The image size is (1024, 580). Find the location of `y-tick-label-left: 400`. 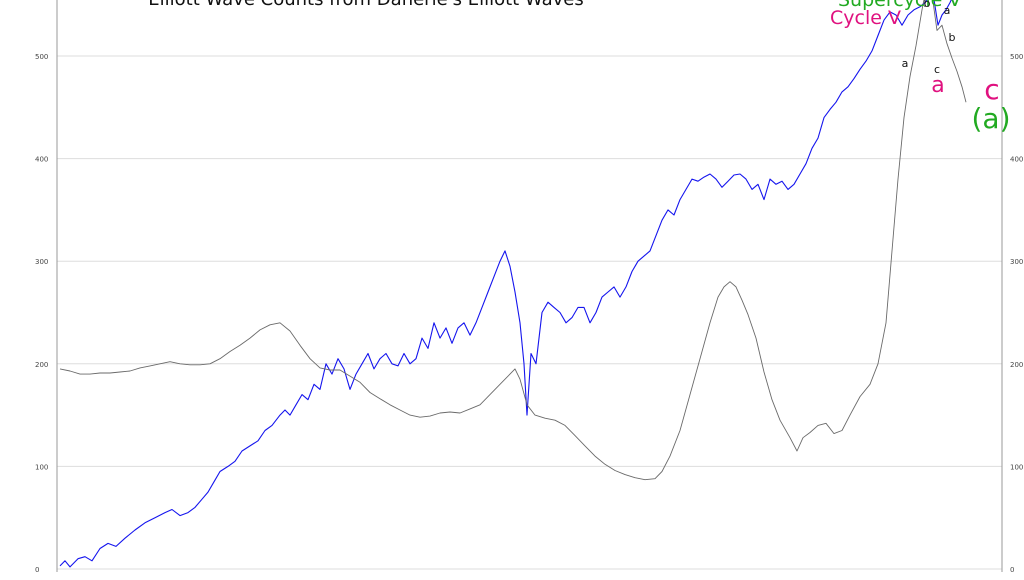

y-tick-label-left: 400 is located at coordinates (41, 160).